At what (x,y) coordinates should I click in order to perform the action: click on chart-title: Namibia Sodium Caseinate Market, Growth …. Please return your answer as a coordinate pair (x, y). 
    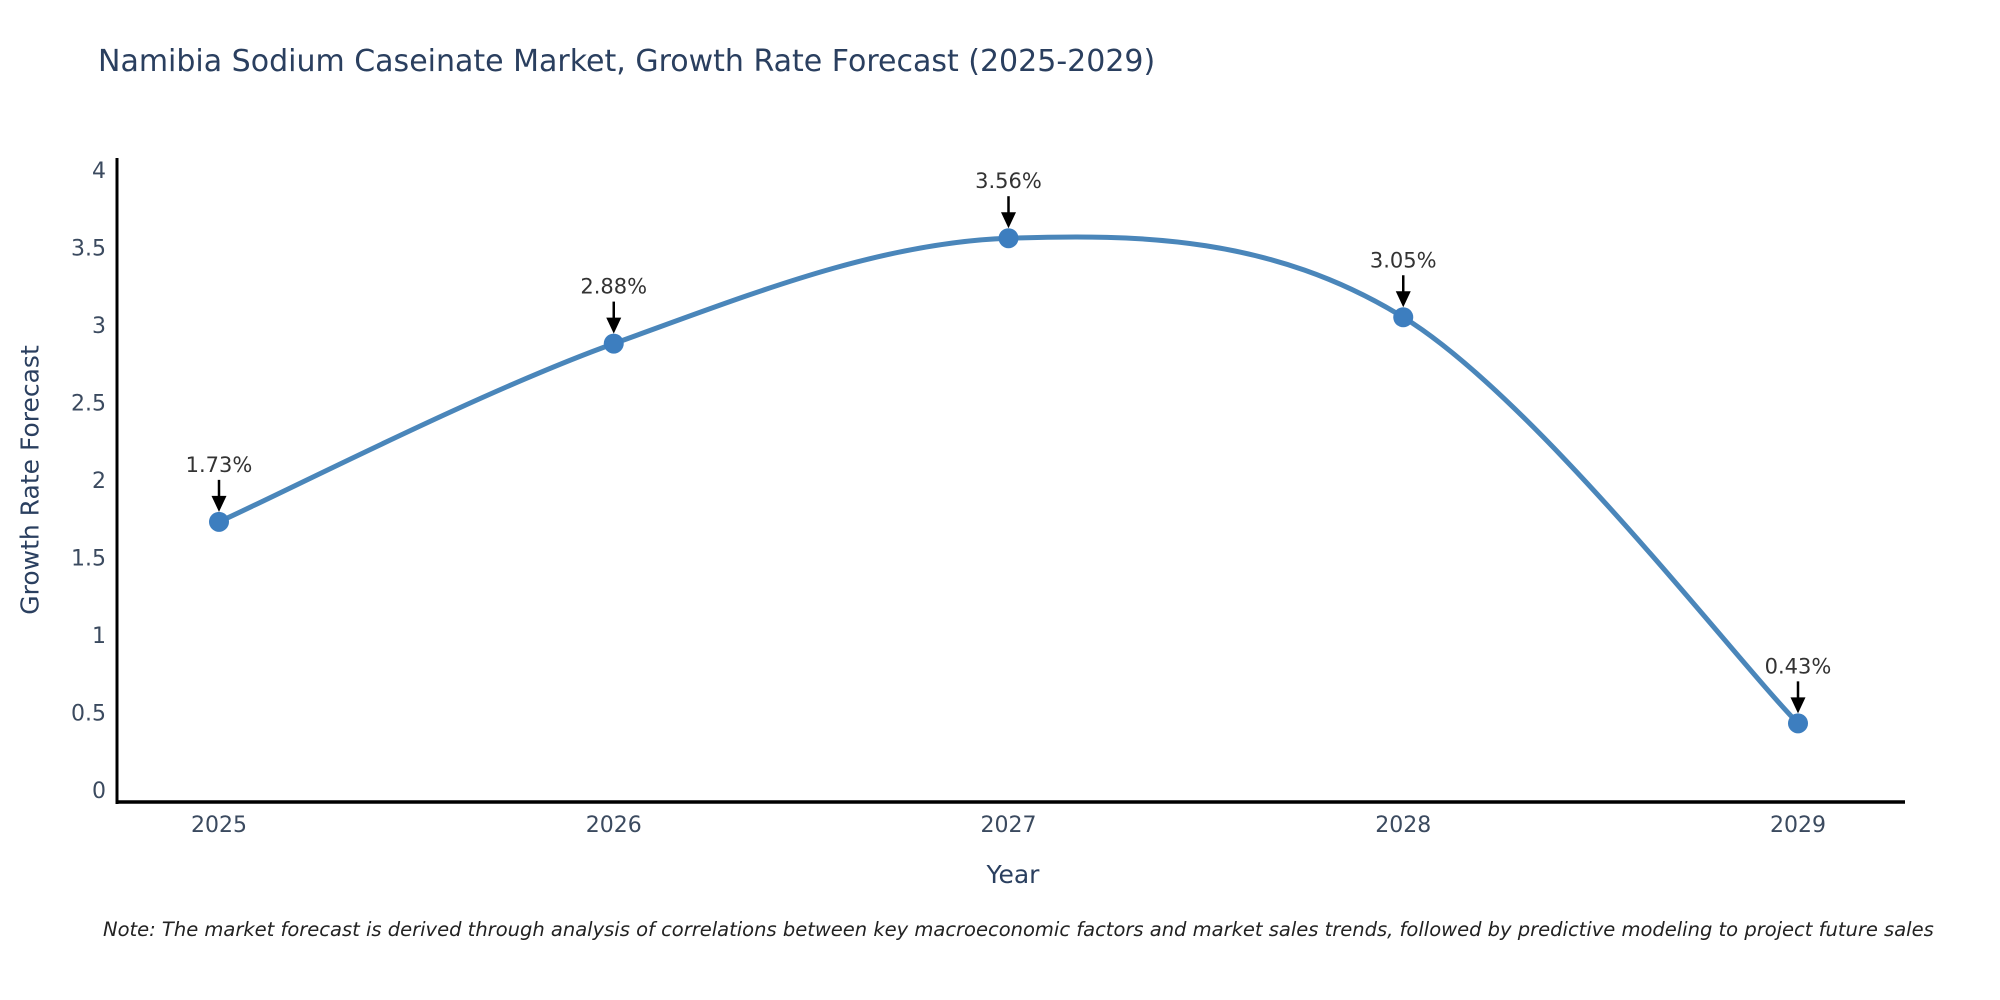
    Looking at the image, I should click on (627, 61).